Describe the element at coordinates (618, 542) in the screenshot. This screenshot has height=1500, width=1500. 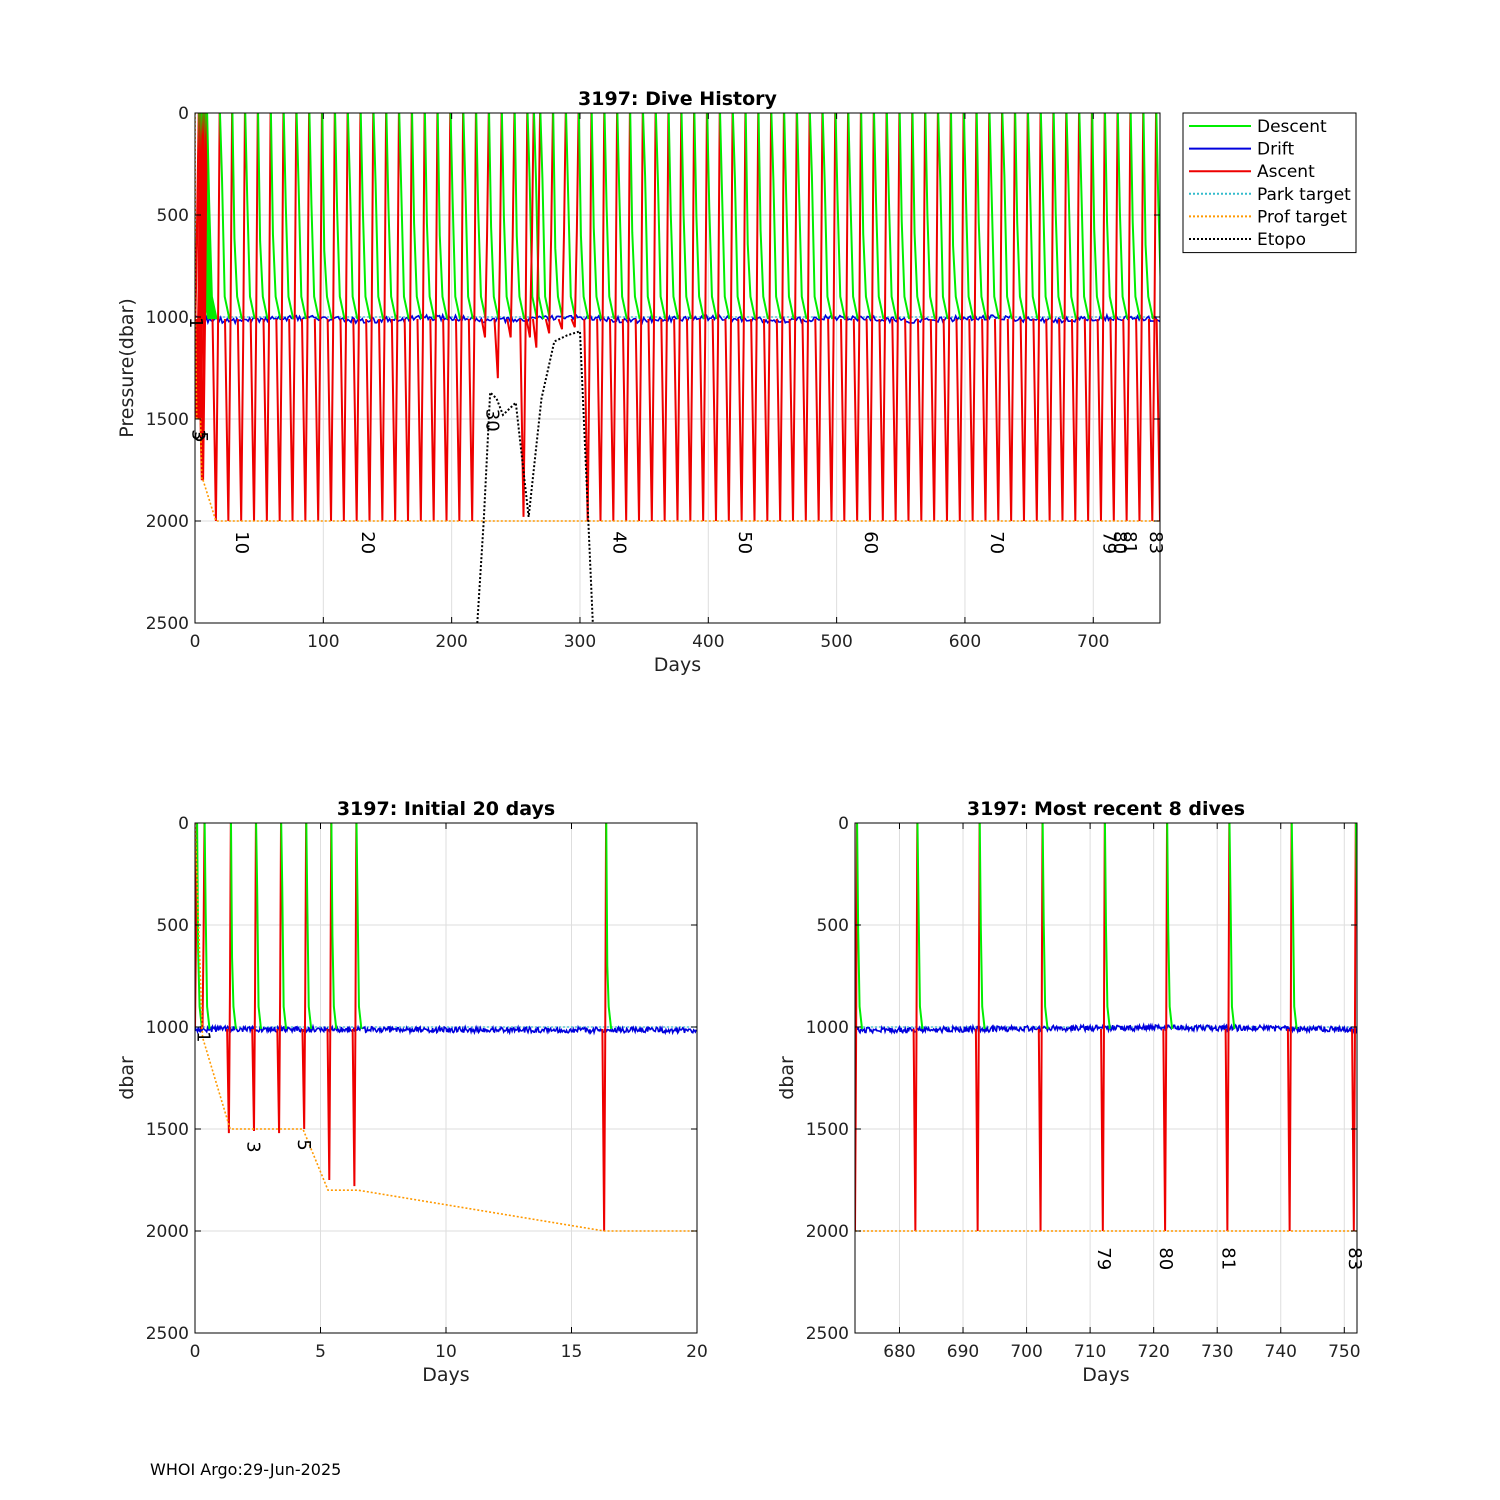
I see `cycle-label: 40` at that location.